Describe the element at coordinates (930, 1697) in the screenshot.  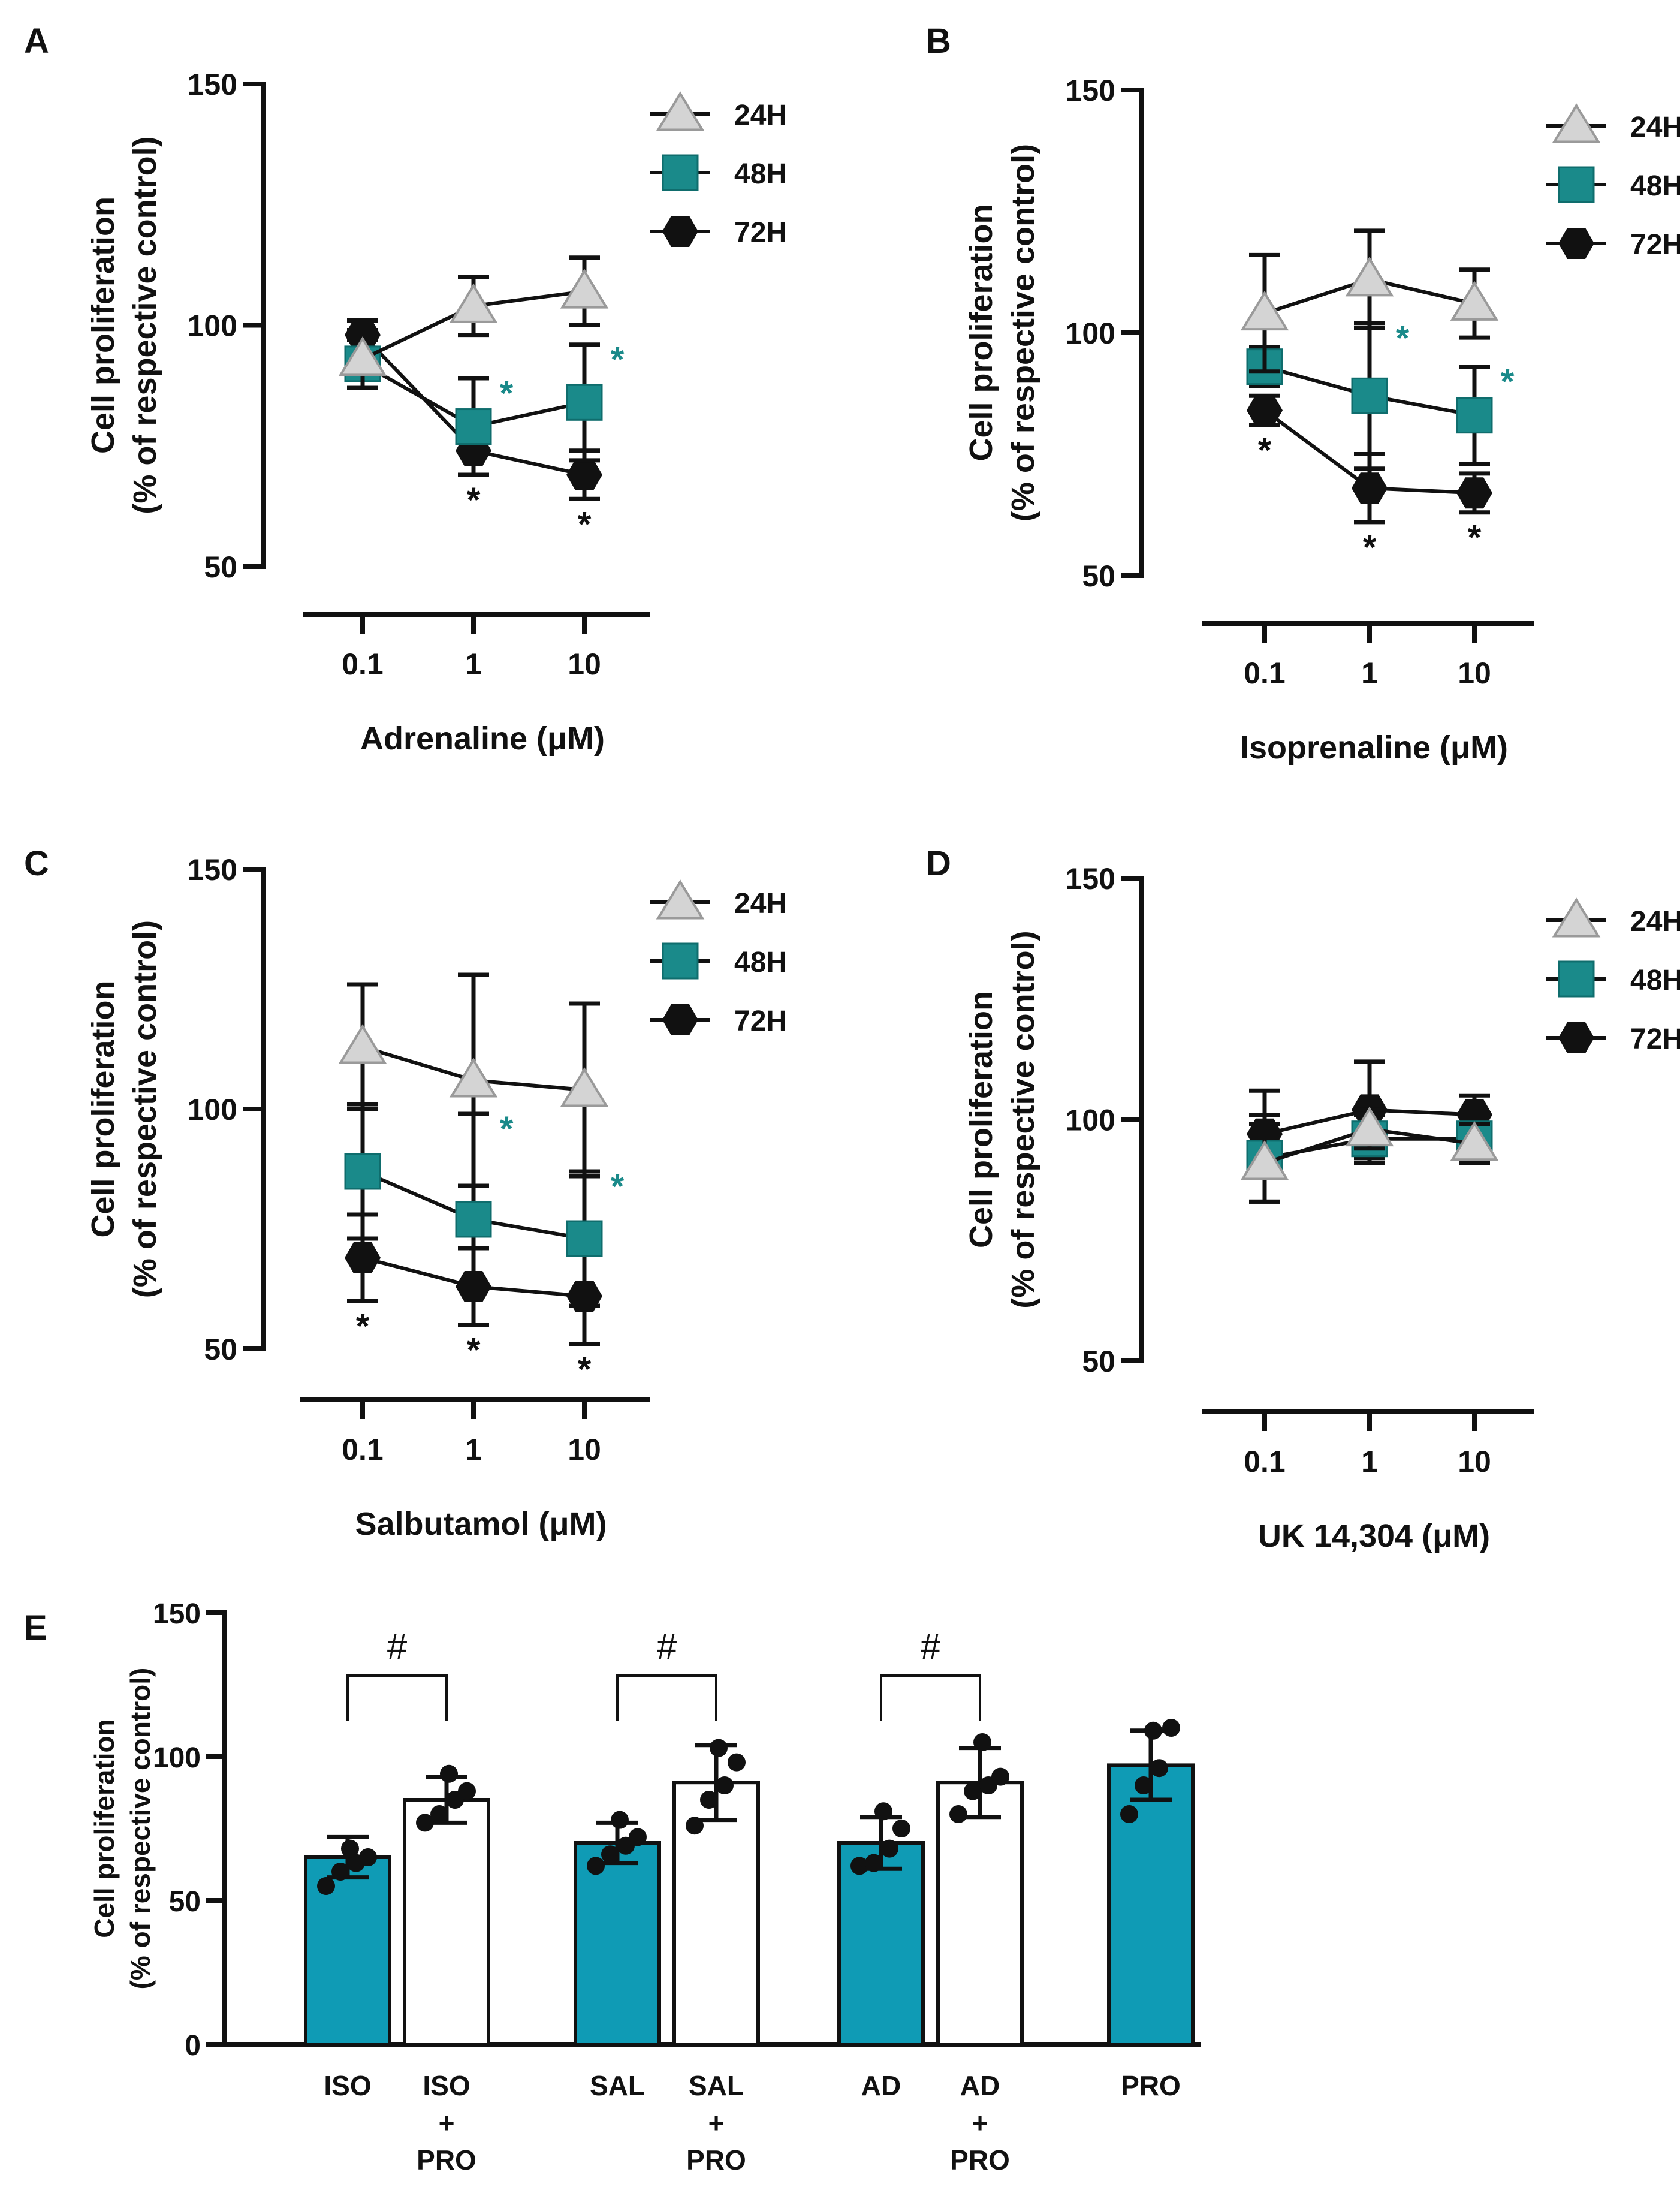
I see `comparison-bracket` at that location.